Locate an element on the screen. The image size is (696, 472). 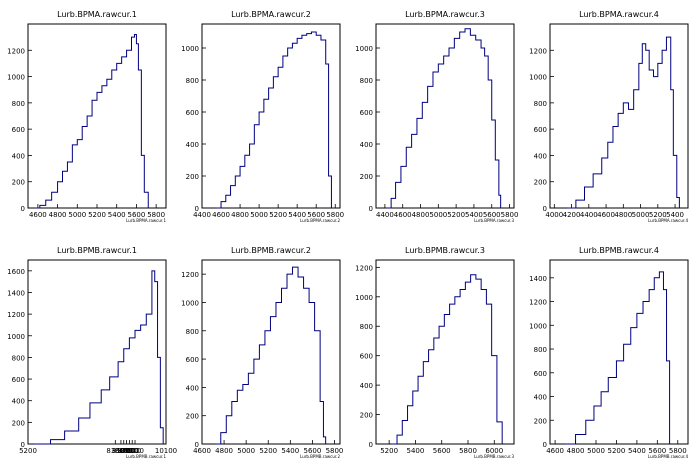
x-tick-label: 8300 is located at coordinates (115, 451).